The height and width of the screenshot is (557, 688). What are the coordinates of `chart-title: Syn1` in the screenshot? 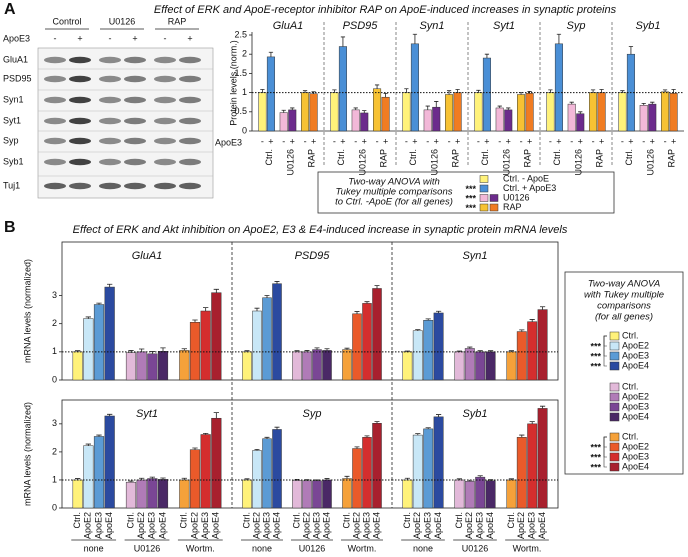 It's located at (431, 26).